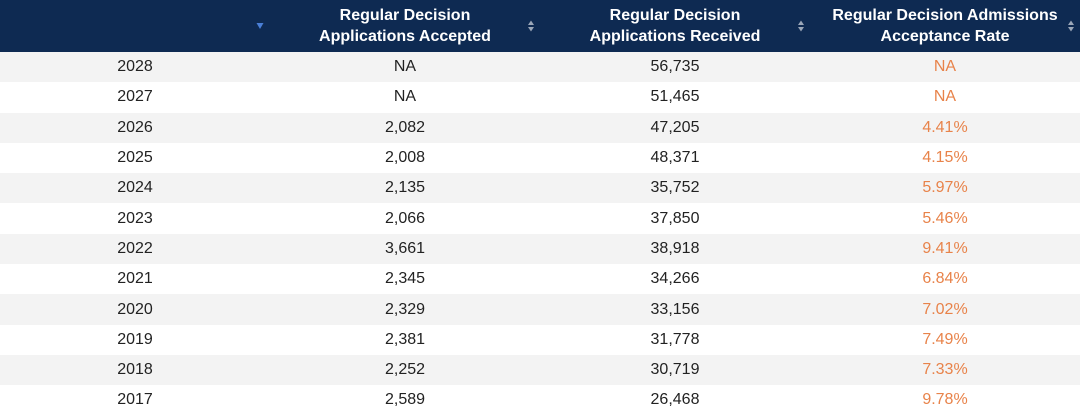 This screenshot has height=416, width=1080. I want to click on column-header-label: Regular Decision Applications Received, so click(675, 26).